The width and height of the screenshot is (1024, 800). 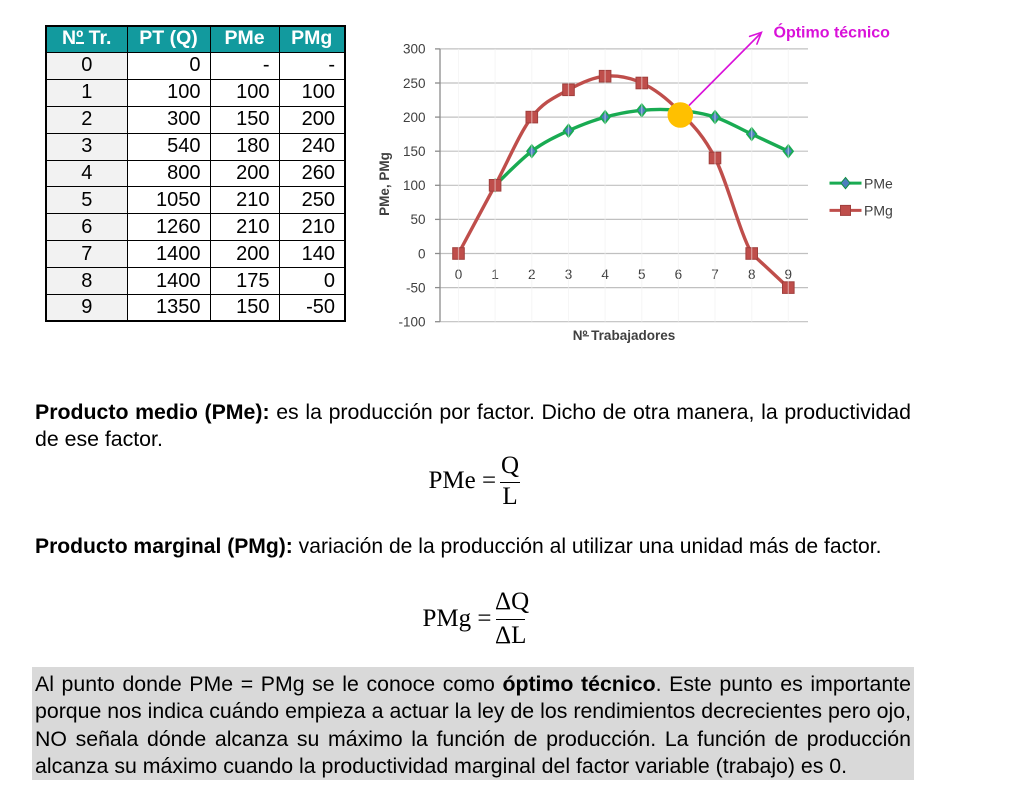 I want to click on svg-text: 300, so click(x=414, y=49).